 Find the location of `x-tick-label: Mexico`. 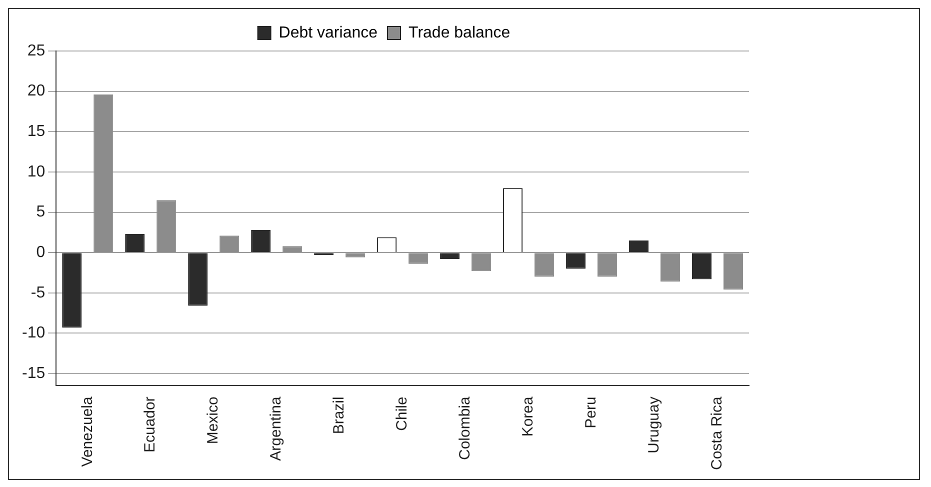

x-tick-label: Mexico is located at coordinates (213, 420).